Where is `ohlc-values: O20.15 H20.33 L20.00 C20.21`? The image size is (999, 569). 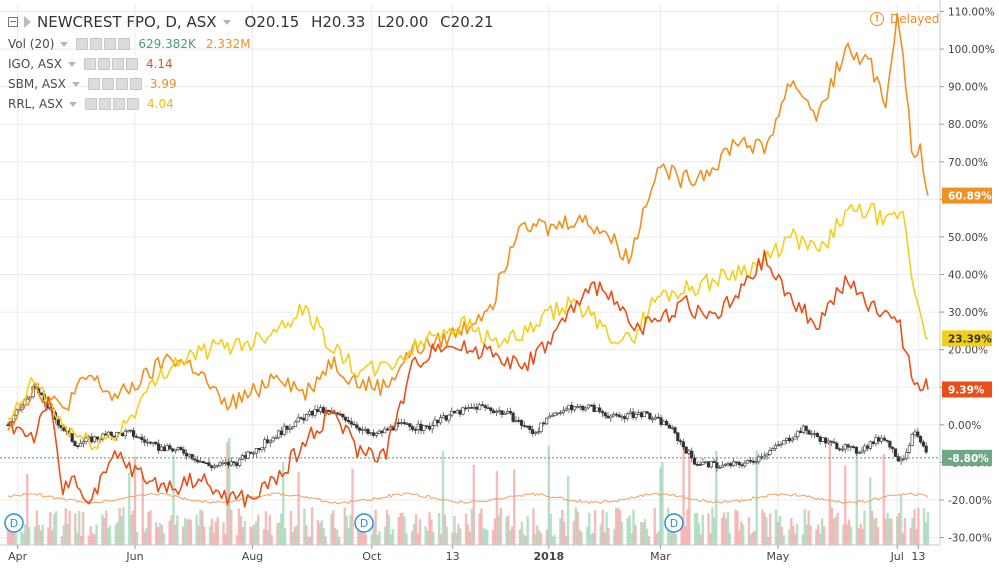 ohlc-values: O20.15 H20.33 L20.00 C20.21 is located at coordinates (373, 22).